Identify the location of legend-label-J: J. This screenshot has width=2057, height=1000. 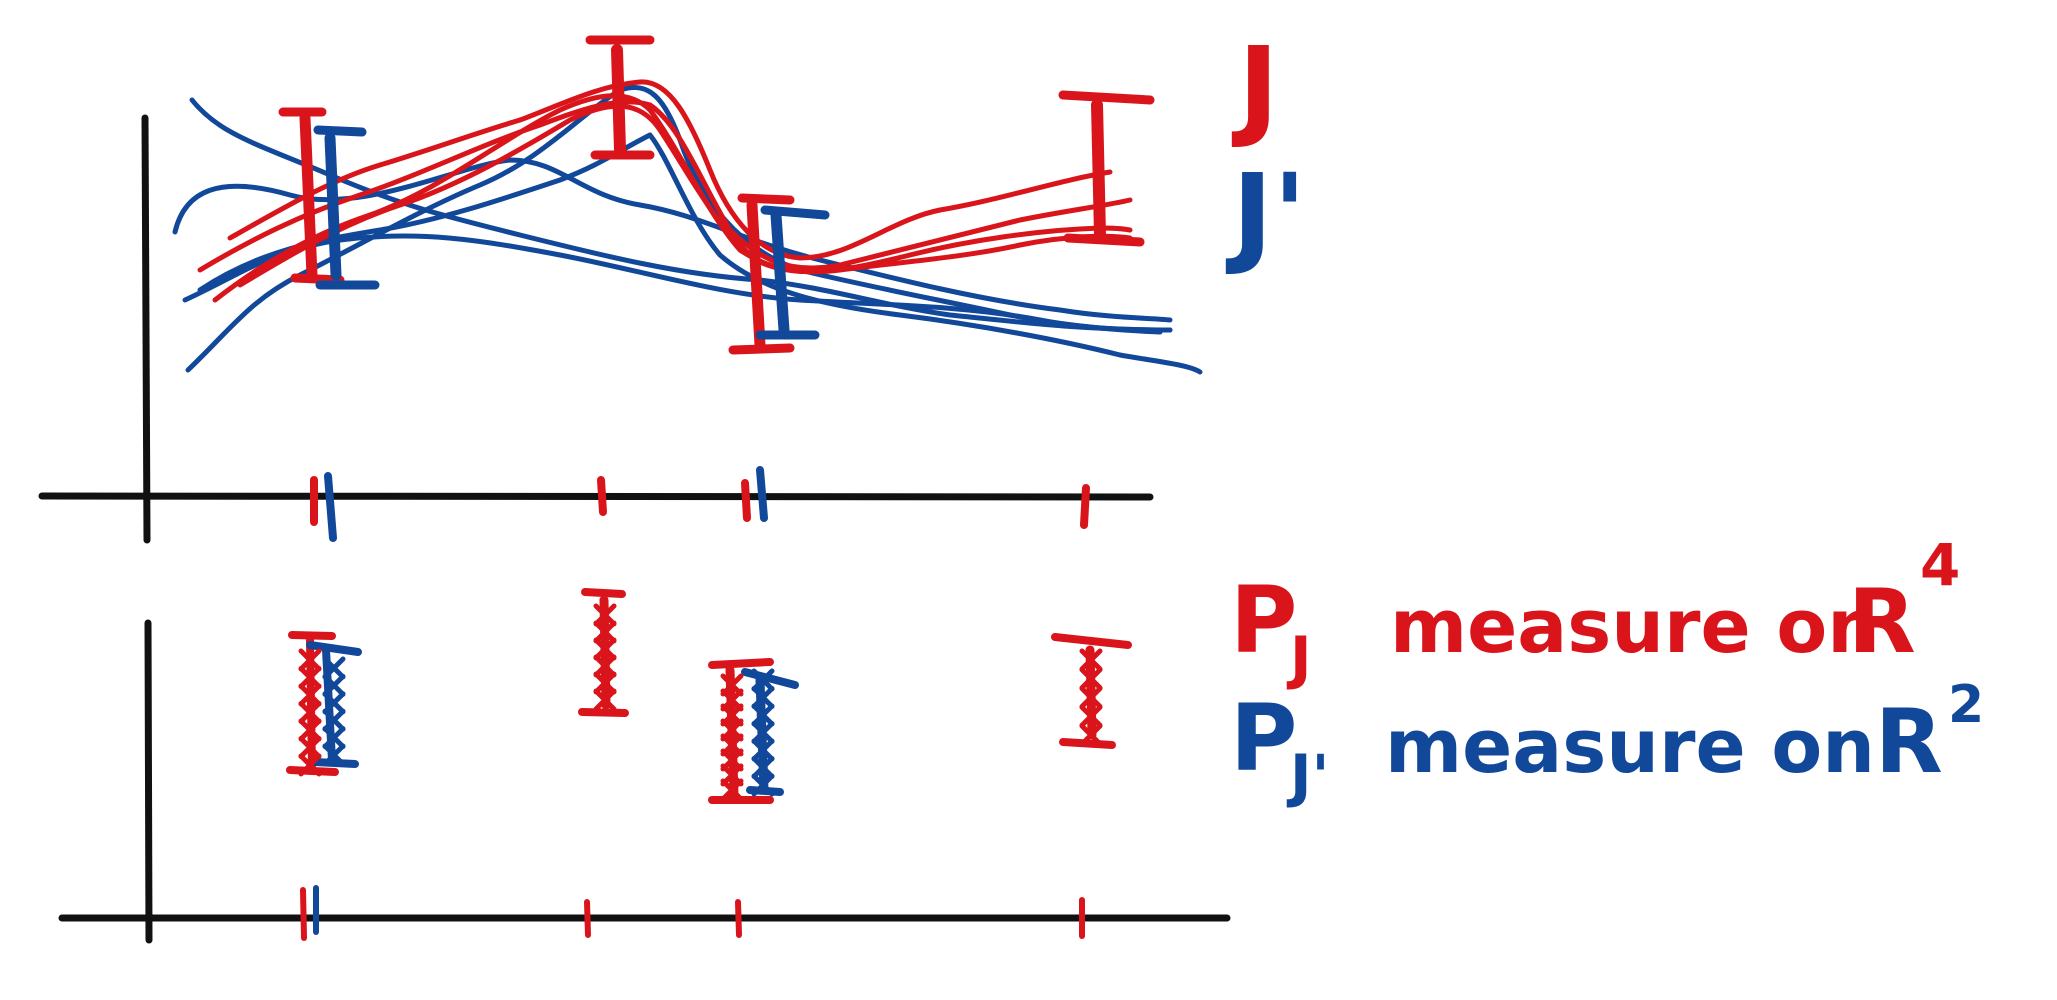
(1255, 87).